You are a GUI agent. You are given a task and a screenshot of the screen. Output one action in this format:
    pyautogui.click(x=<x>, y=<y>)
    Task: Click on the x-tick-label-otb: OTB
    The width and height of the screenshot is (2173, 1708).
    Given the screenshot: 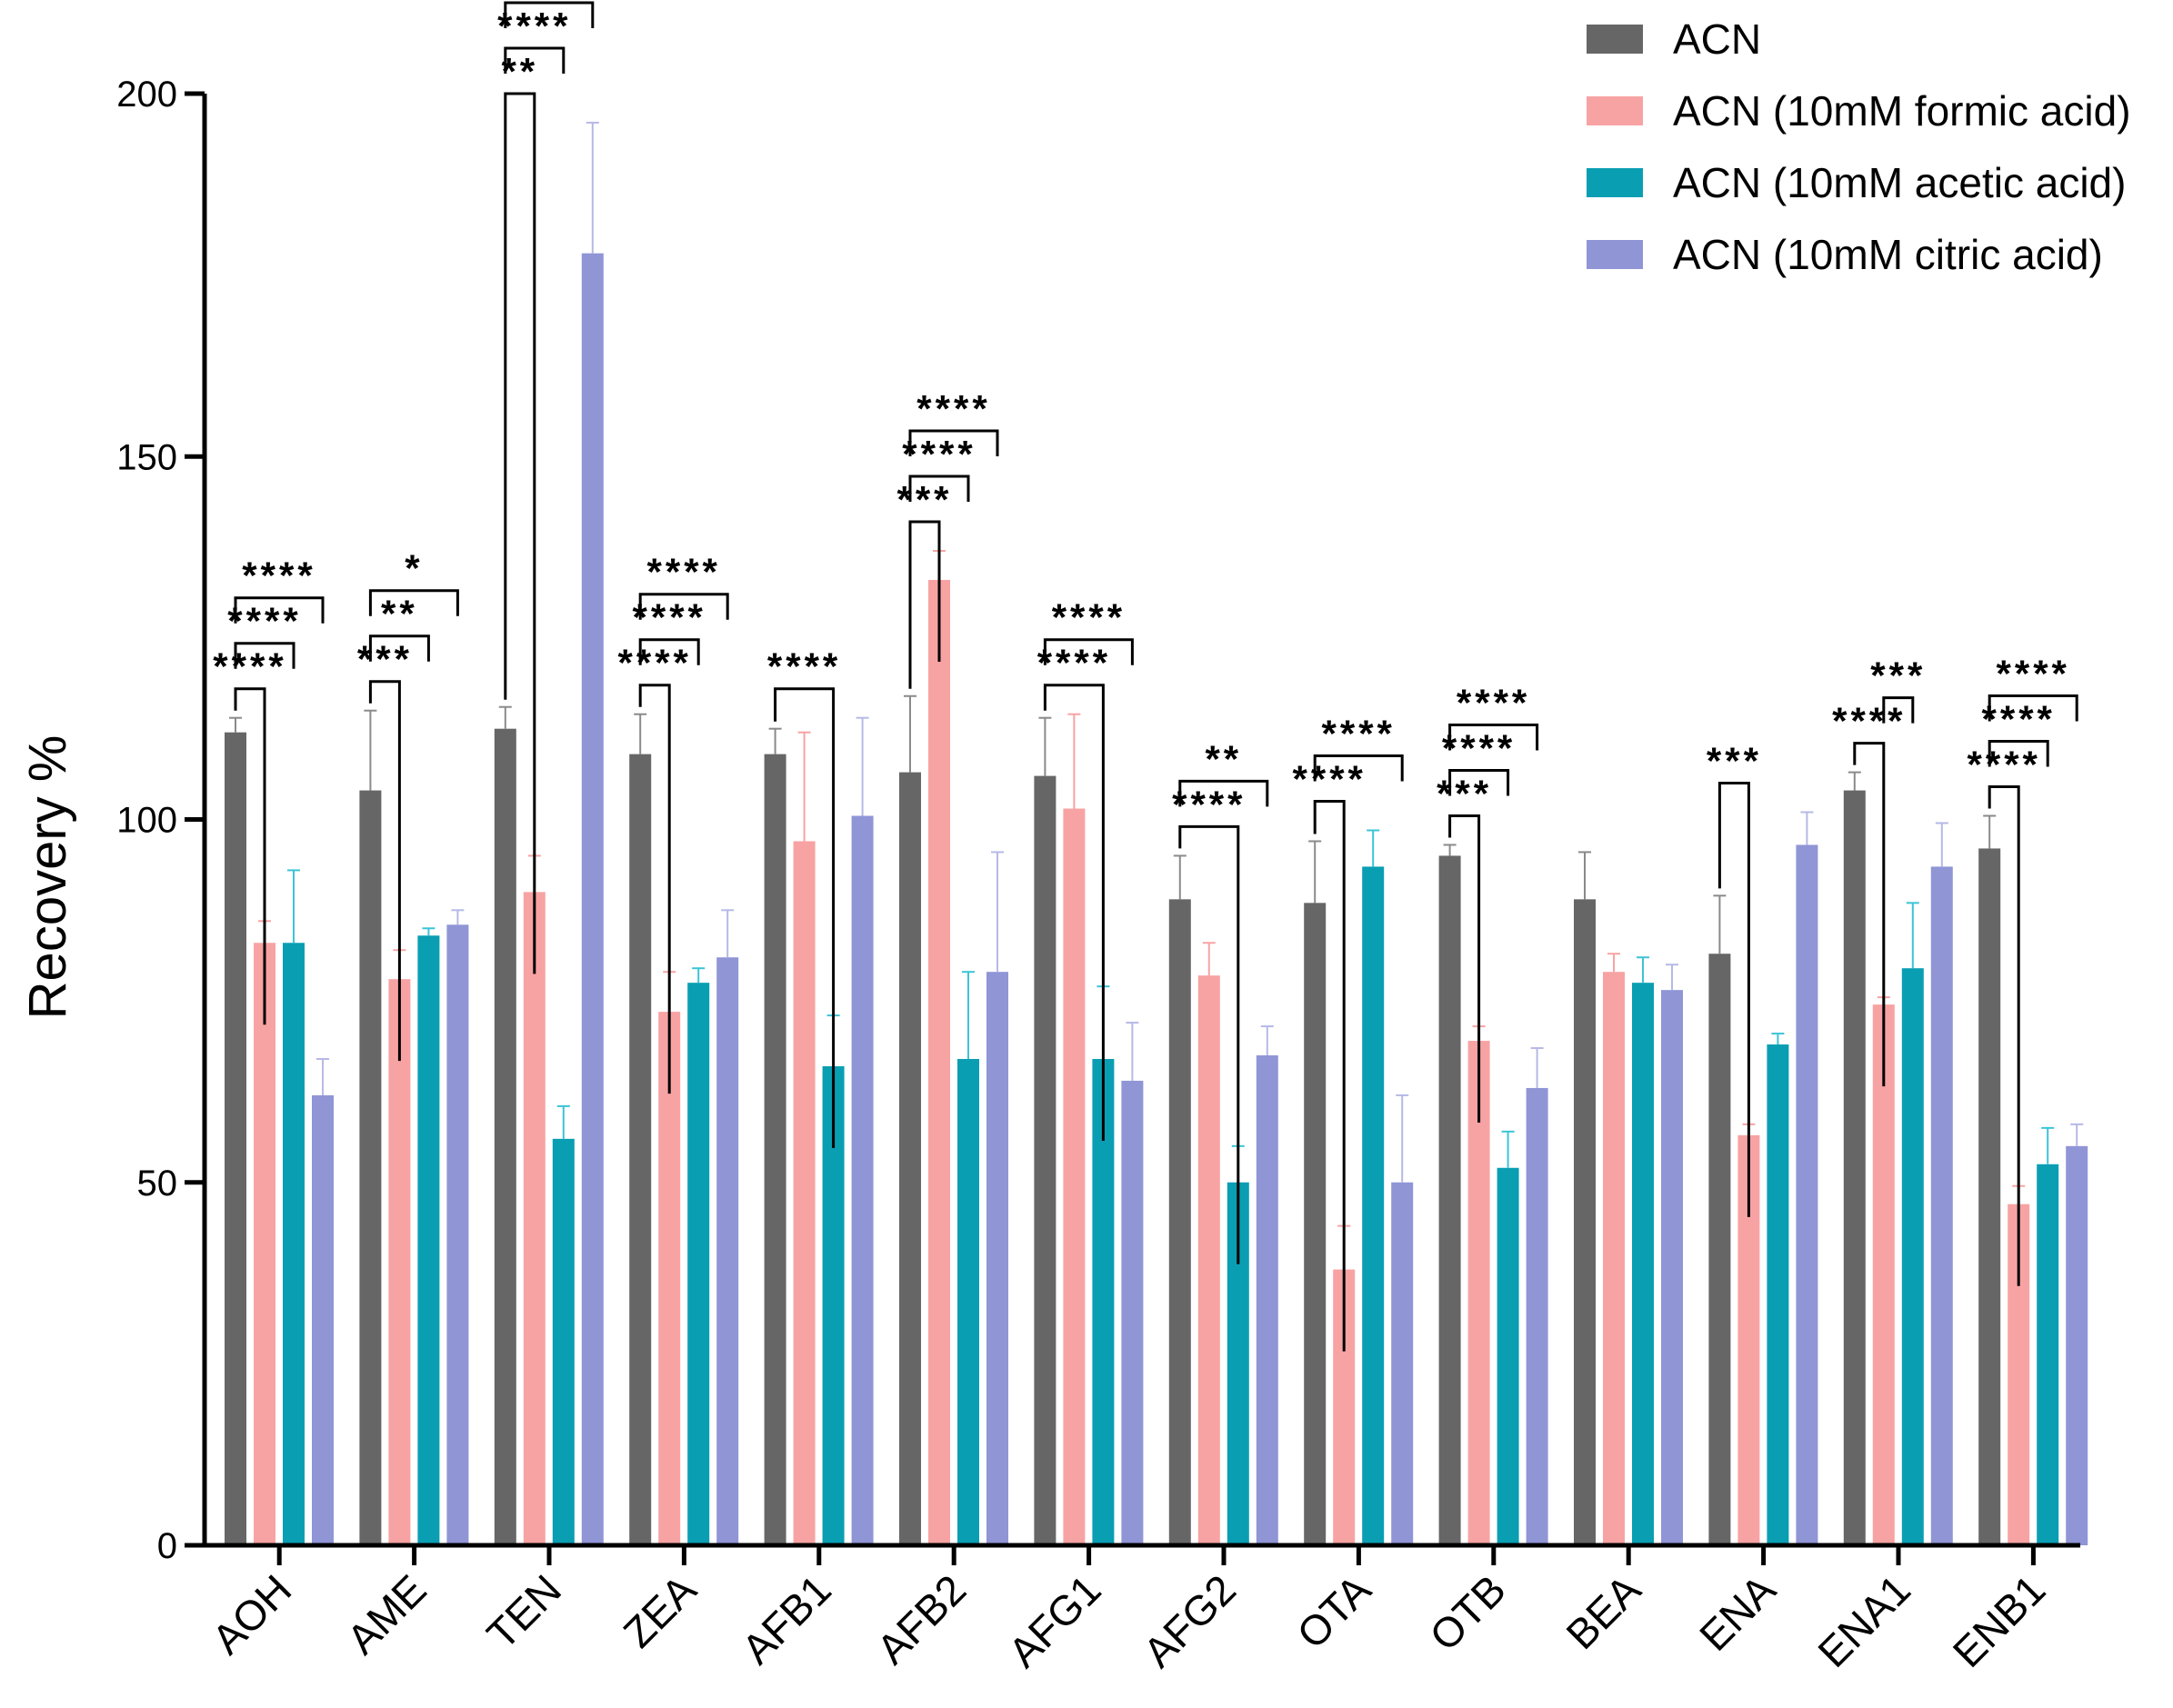 What is the action you would take?
    pyautogui.click(x=1467, y=1613)
    